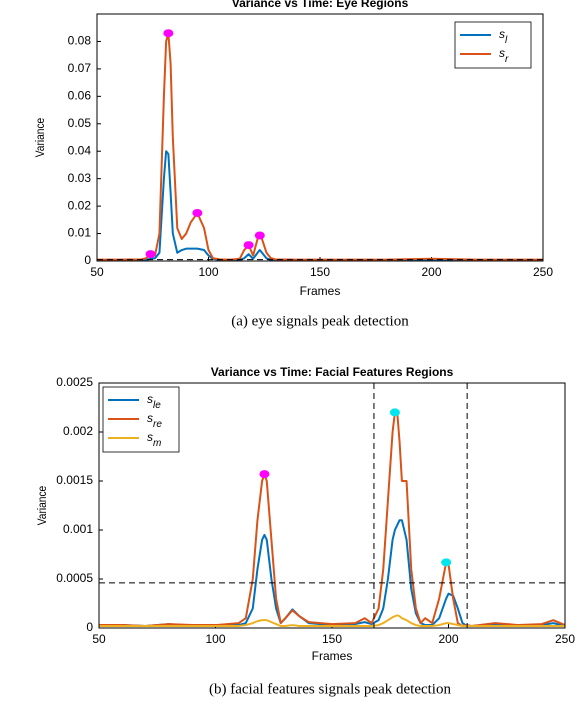  What do you see at coordinates (78, 431) in the screenshot?
I see `y-tick-label: 0.002` at bounding box center [78, 431].